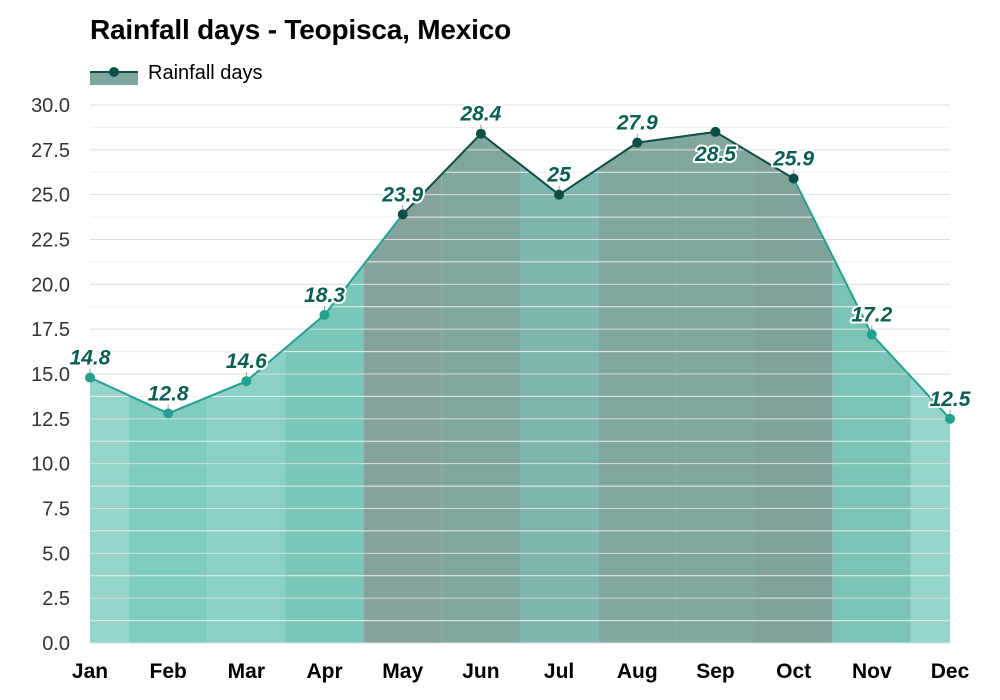 This screenshot has width=1000, height=700. What do you see at coordinates (207, 397) in the screenshot?
I see `line-segment-feb` at bounding box center [207, 397].